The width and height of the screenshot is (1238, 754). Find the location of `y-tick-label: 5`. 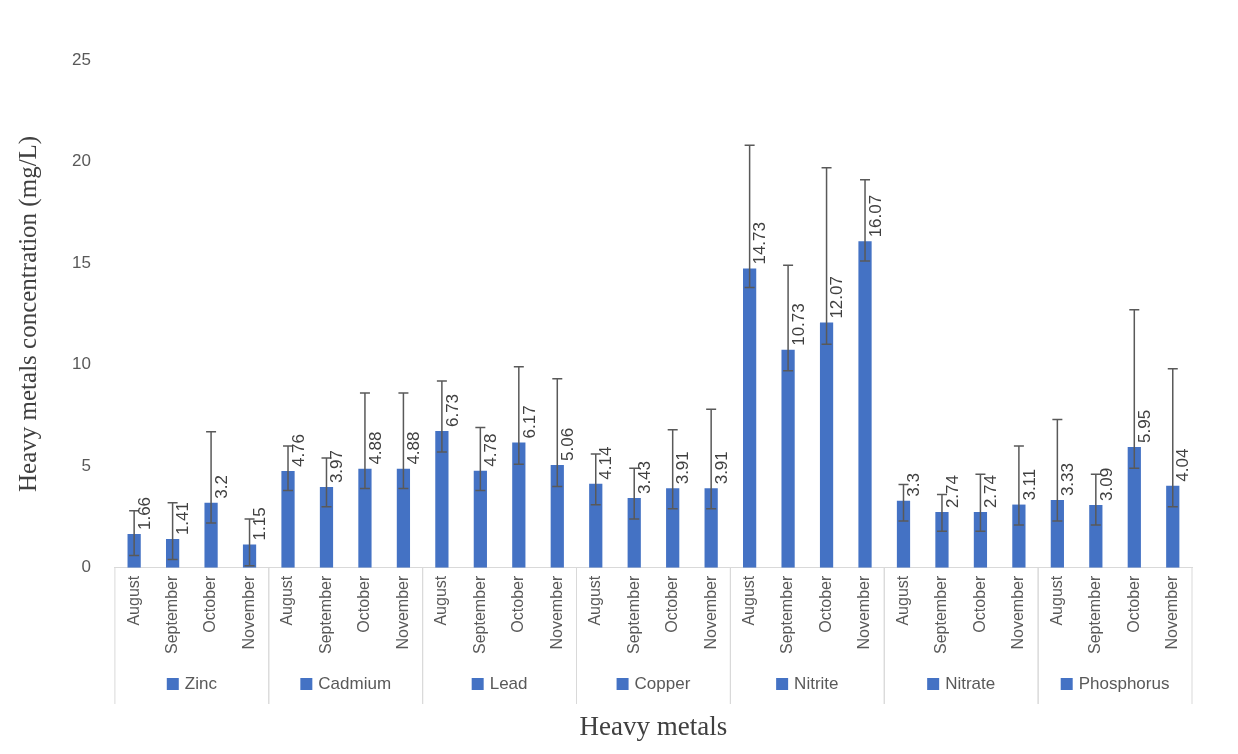

y-tick-label: 5 is located at coordinates (86, 465).